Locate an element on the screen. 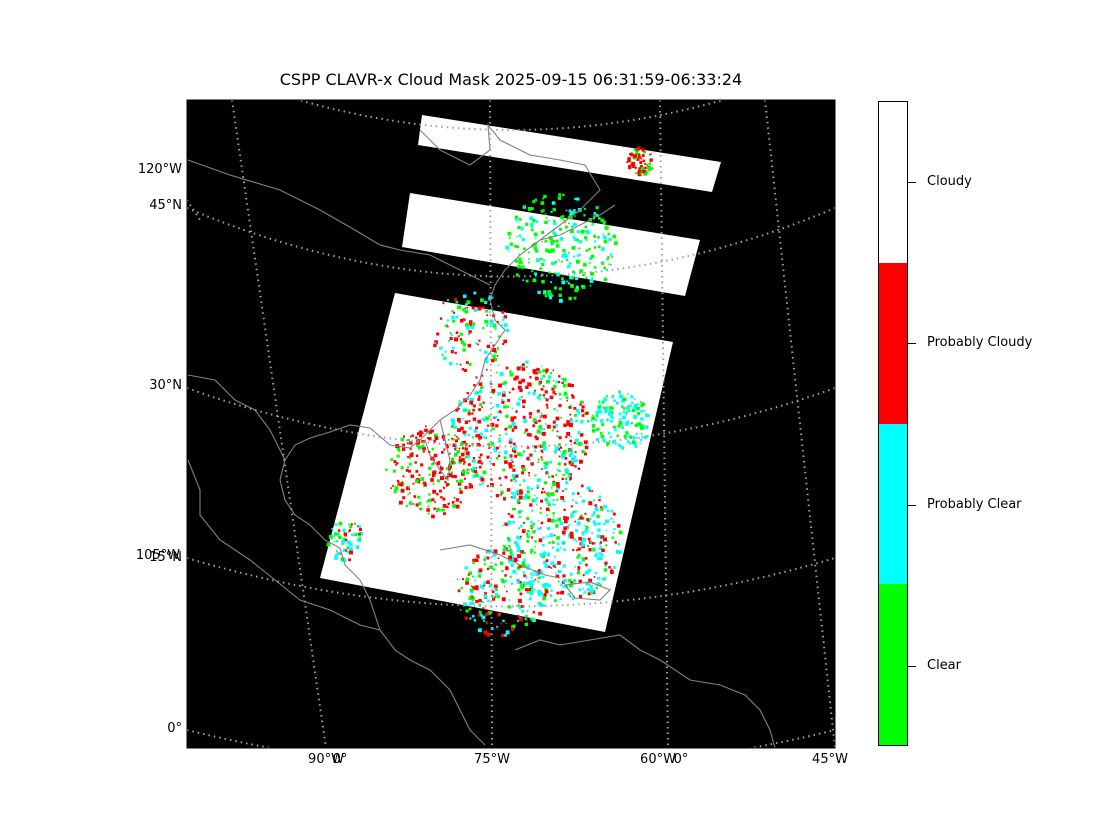 This screenshot has height=840, width=1120. coastline-canada is located at coordinates (339, 222).